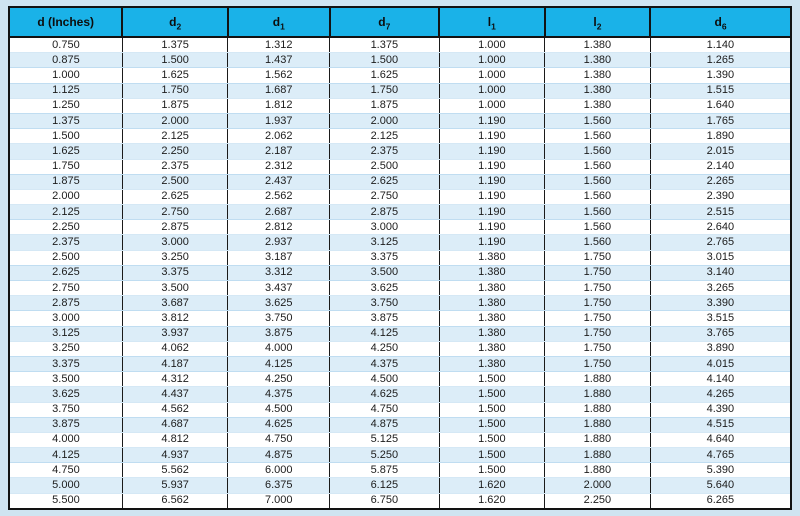 The height and width of the screenshot is (516, 800). What do you see at coordinates (278, 288) in the screenshot?
I see `table-cell: 3.437` at bounding box center [278, 288].